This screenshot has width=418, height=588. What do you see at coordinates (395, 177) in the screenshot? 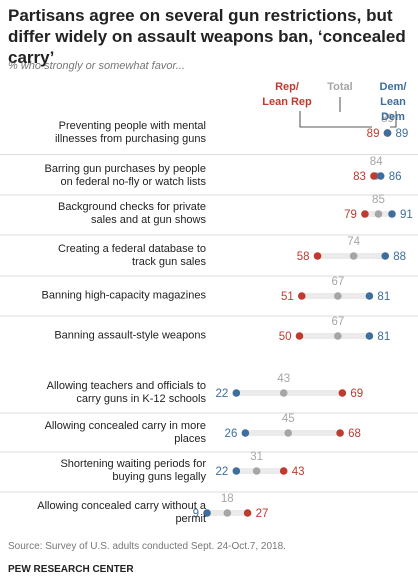
I see `value-label: 86` at bounding box center [395, 177].